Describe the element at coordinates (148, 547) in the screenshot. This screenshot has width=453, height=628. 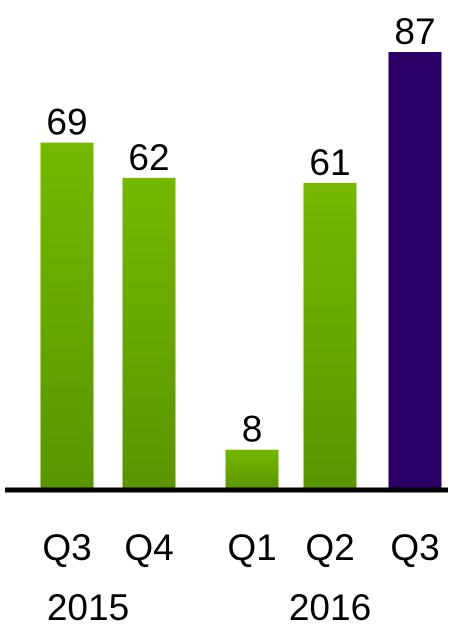
I see `x-tick-label-2: Q4` at that location.